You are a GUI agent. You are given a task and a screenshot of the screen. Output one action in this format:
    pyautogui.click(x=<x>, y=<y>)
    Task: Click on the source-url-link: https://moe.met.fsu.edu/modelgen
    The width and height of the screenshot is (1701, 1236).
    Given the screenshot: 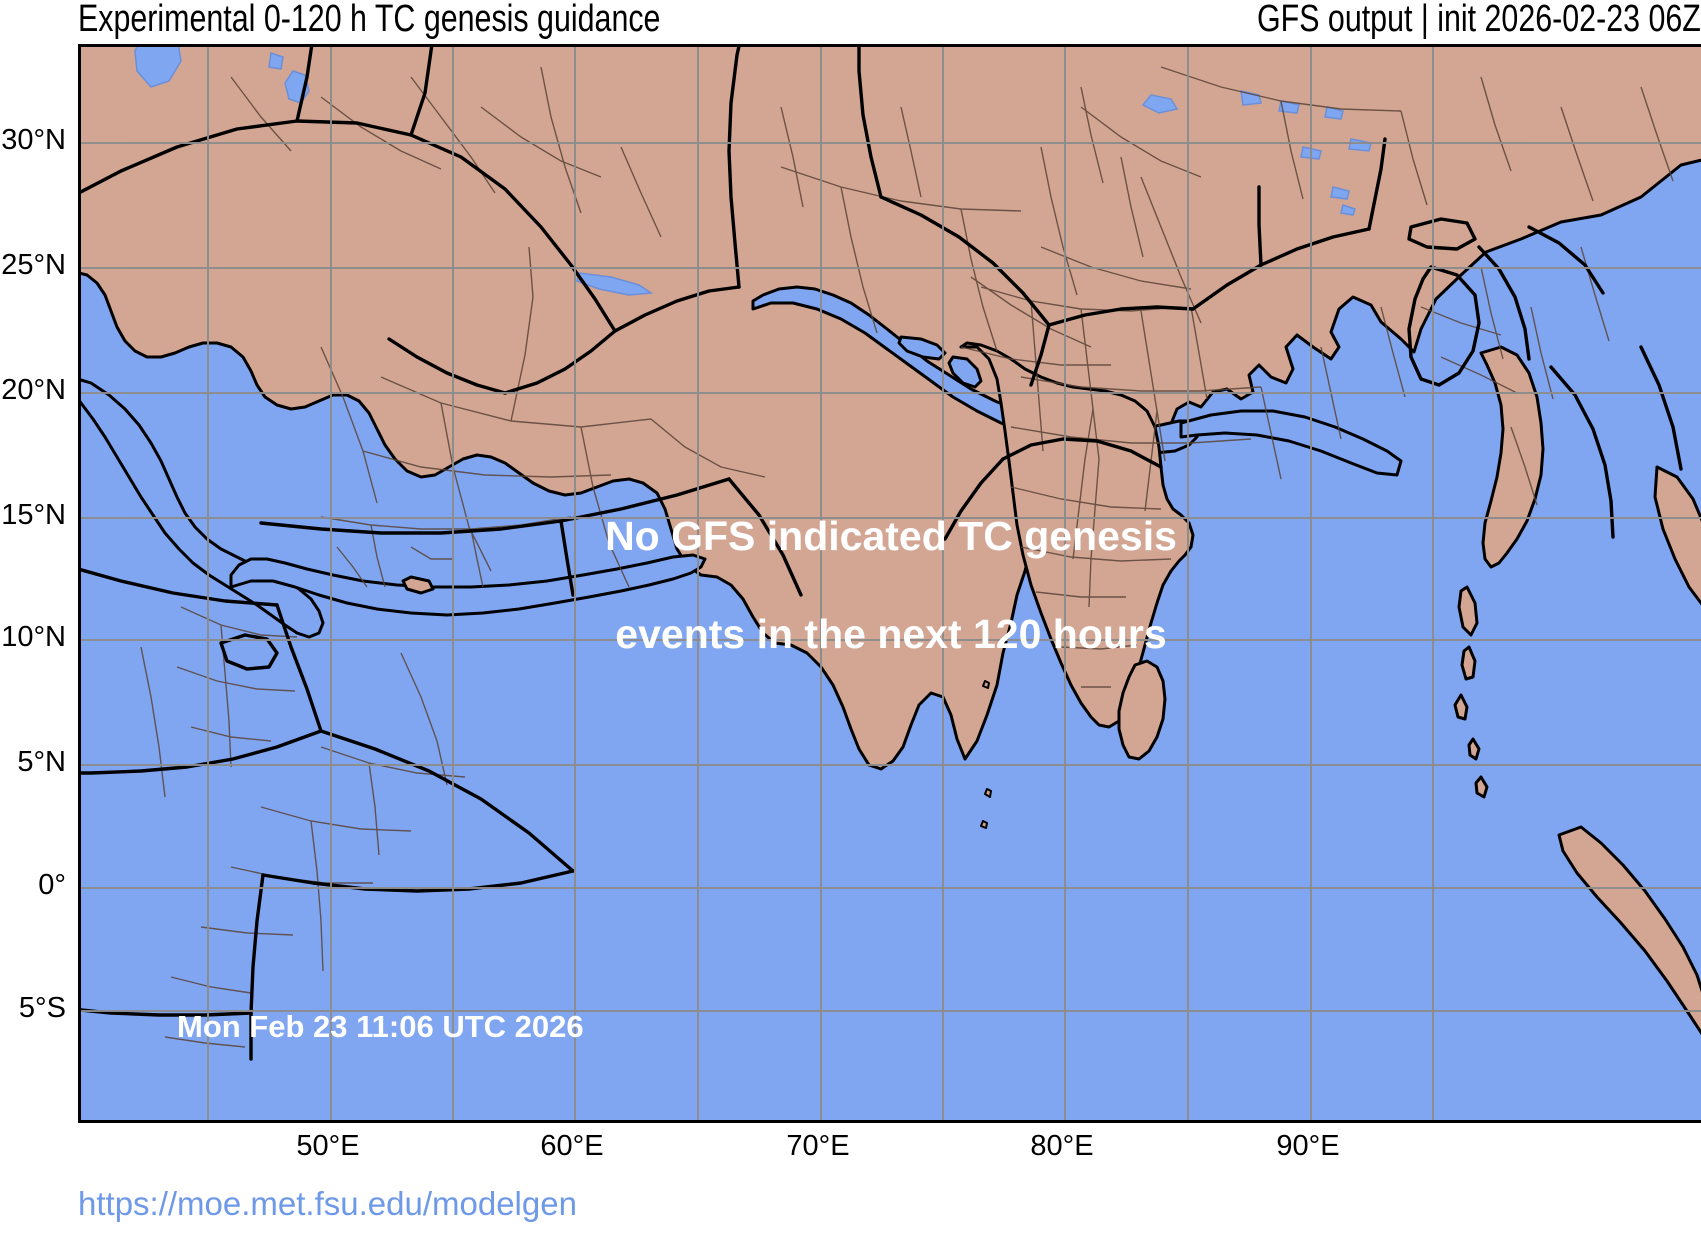 What is the action you would take?
    pyautogui.click(x=327, y=1203)
    